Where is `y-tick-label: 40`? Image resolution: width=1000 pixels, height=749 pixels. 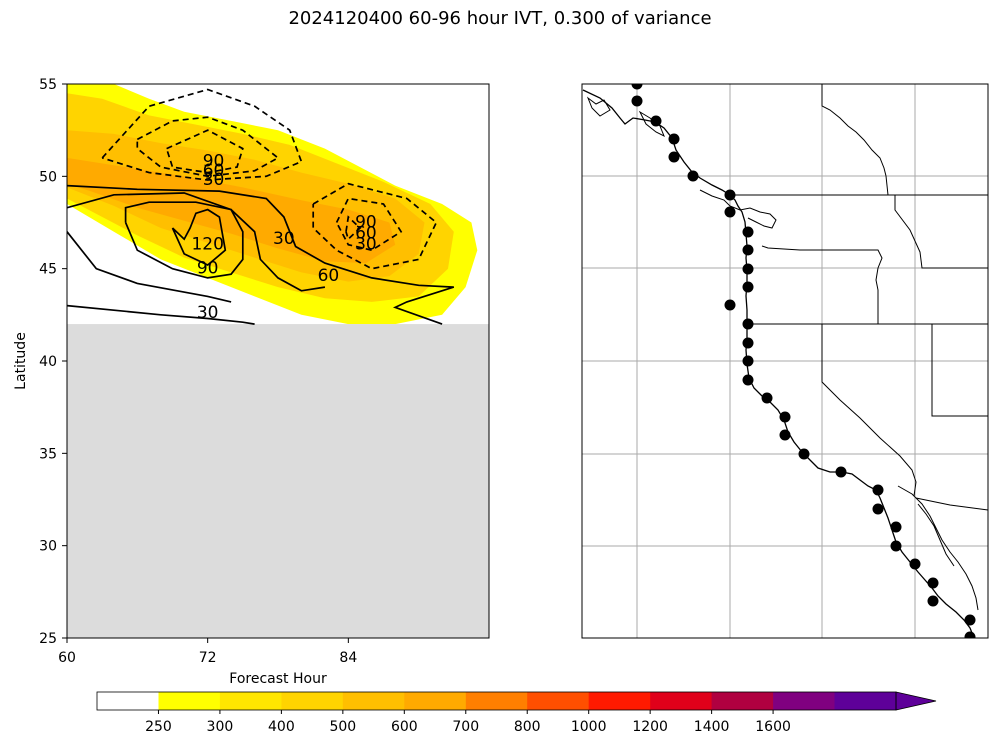
y-tick-label: 40 is located at coordinates (48, 362).